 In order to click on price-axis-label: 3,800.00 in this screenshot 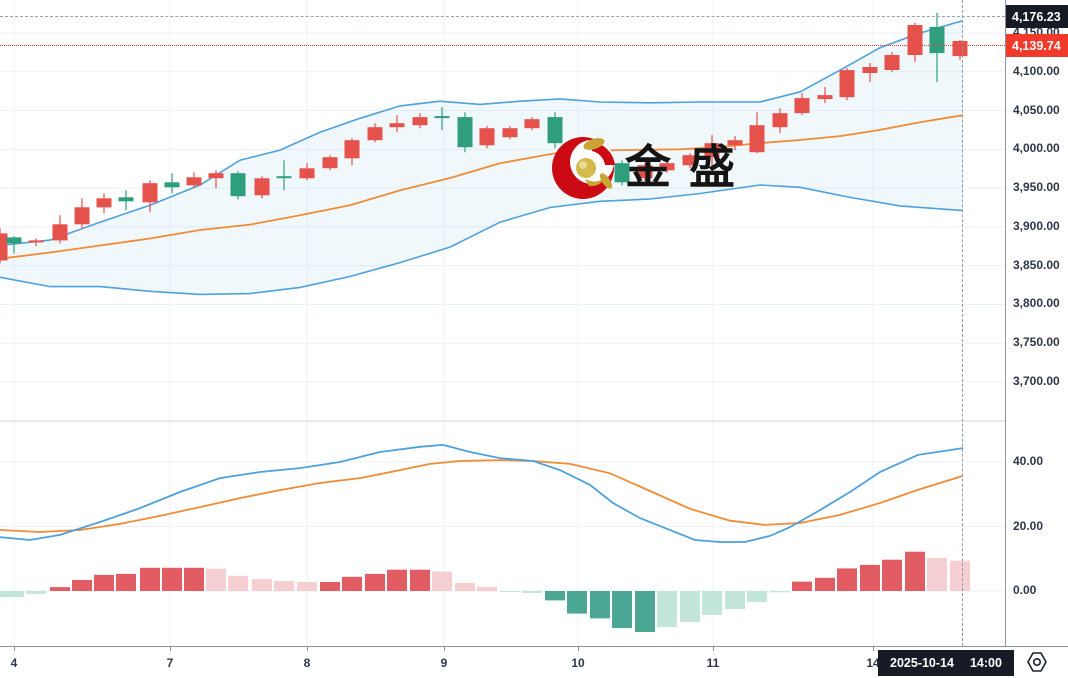, I will do `click(1036, 303)`.